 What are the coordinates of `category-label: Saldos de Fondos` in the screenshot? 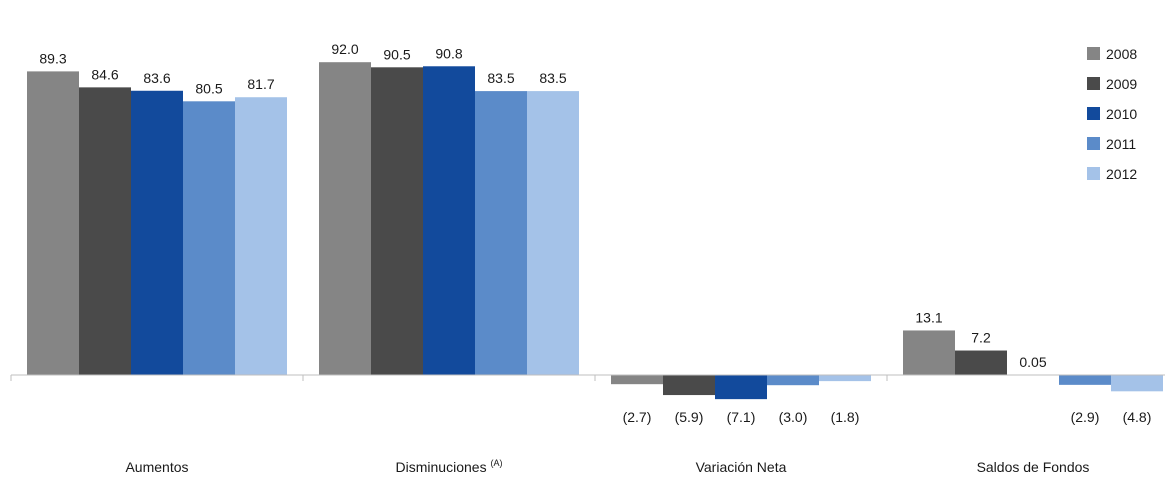 It's located at (1033, 467).